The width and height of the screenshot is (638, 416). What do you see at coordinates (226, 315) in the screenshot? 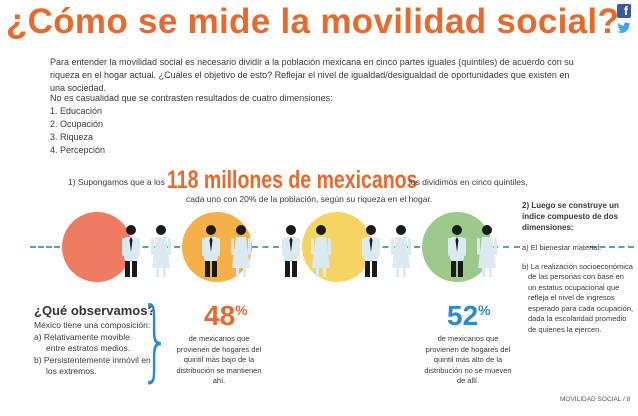
I see `stat-low-percent: 48%` at bounding box center [226, 315].